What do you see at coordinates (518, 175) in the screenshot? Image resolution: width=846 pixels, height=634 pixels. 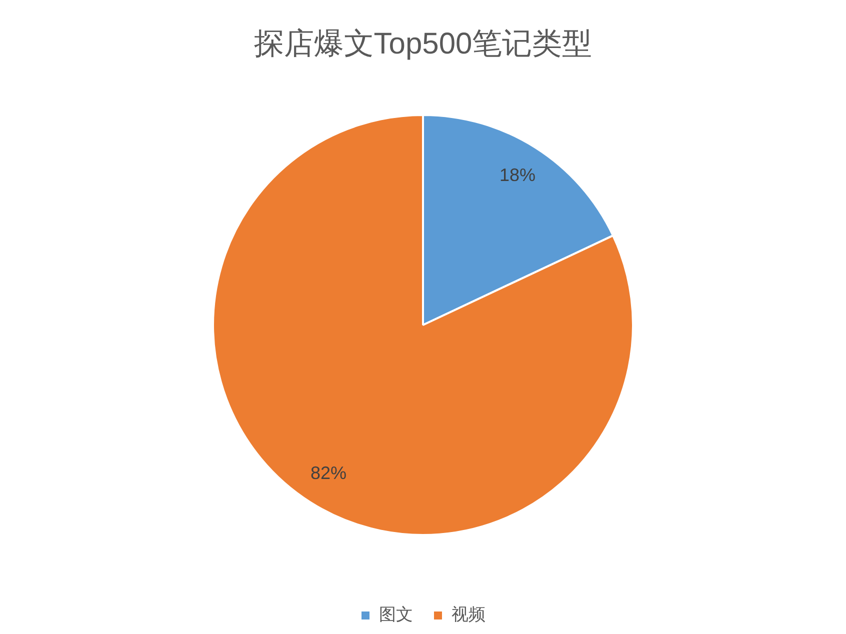 I see `data-label: 18%` at bounding box center [518, 175].